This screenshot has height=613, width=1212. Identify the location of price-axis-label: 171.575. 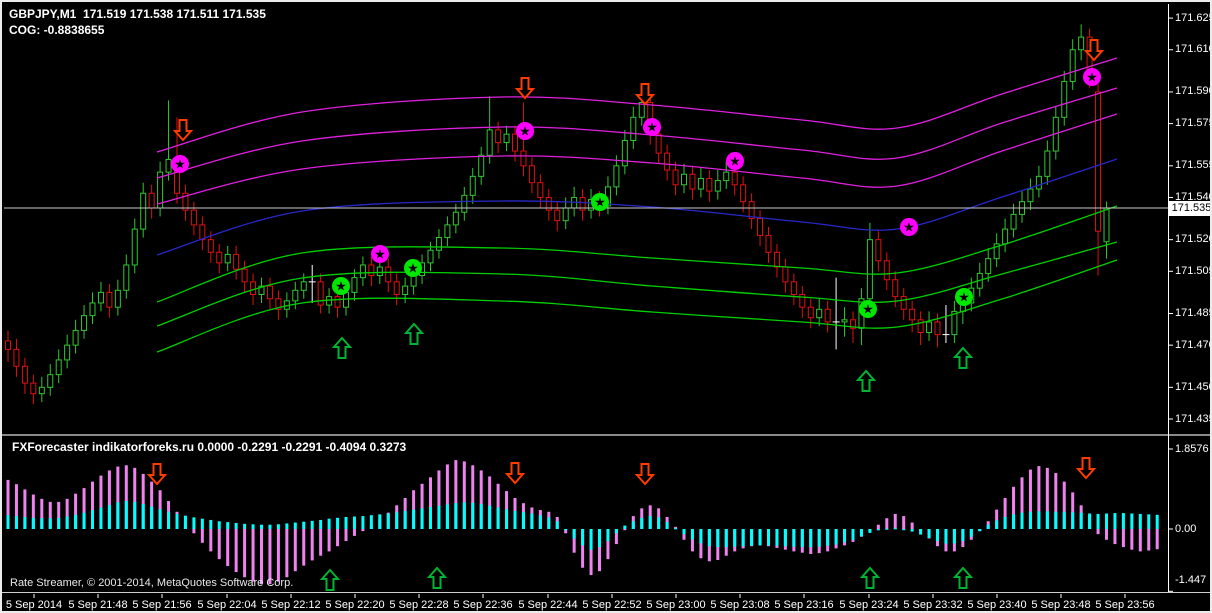
(1193, 123).